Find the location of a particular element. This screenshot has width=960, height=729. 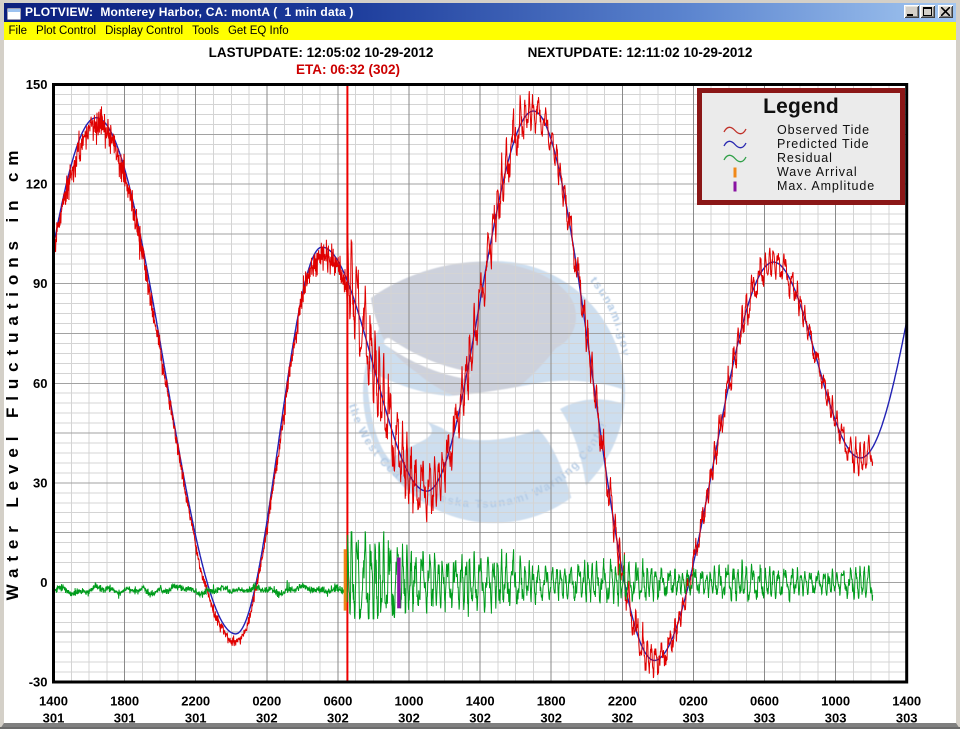

menu-item-file: File is located at coordinates (18, 31).